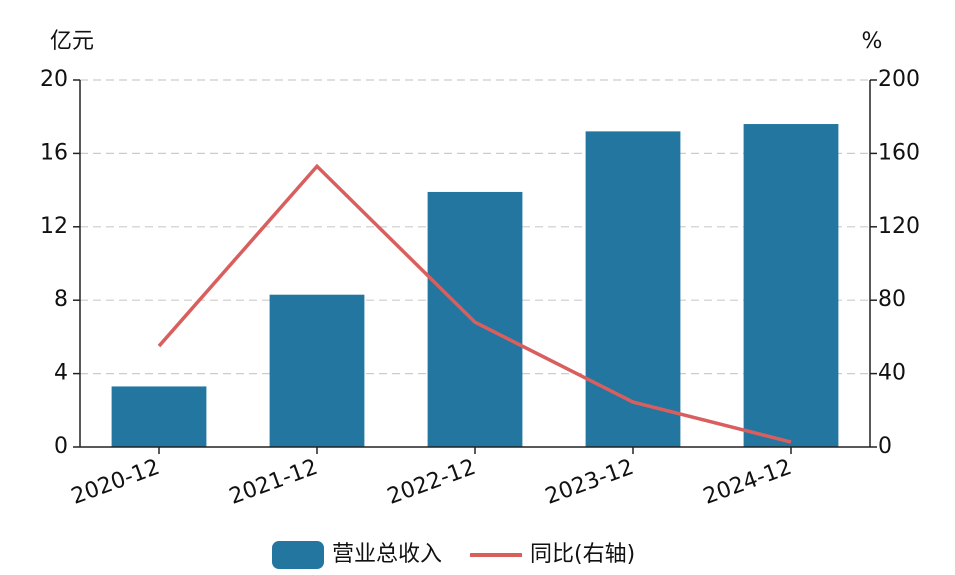 The image size is (955, 575). I want to click on y2-tick-label: 80, so click(892, 299).